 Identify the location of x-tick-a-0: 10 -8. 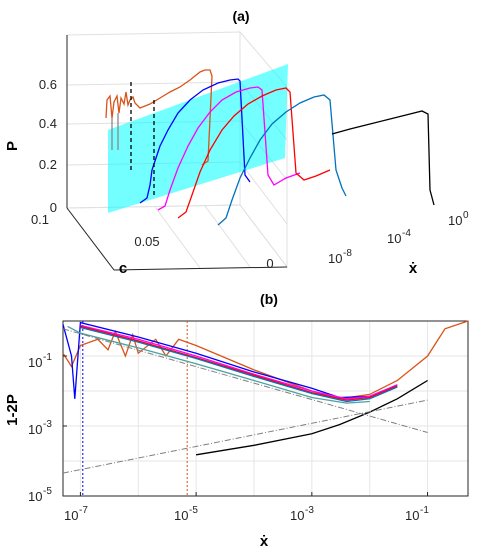
(340, 257).